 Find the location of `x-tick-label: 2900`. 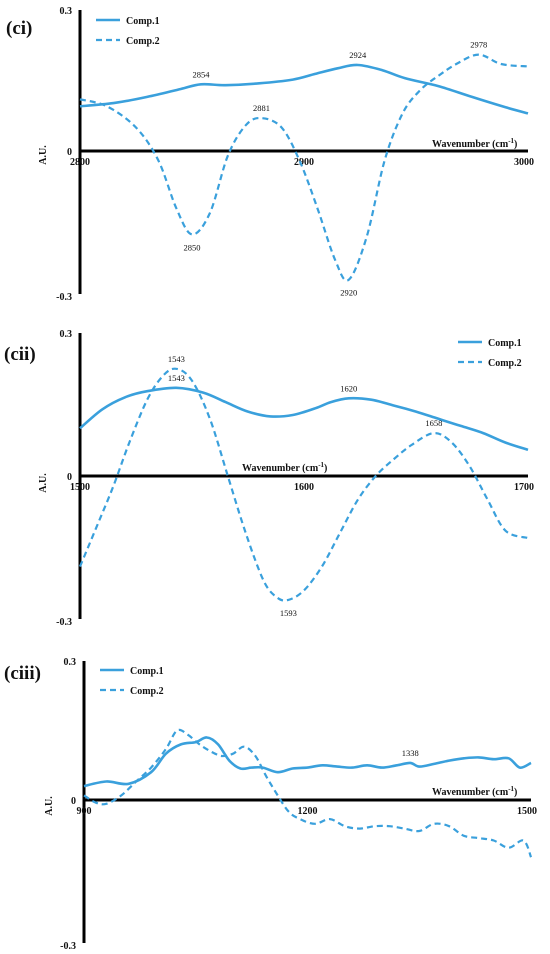

x-tick-label: 2900 is located at coordinates (304, 162).